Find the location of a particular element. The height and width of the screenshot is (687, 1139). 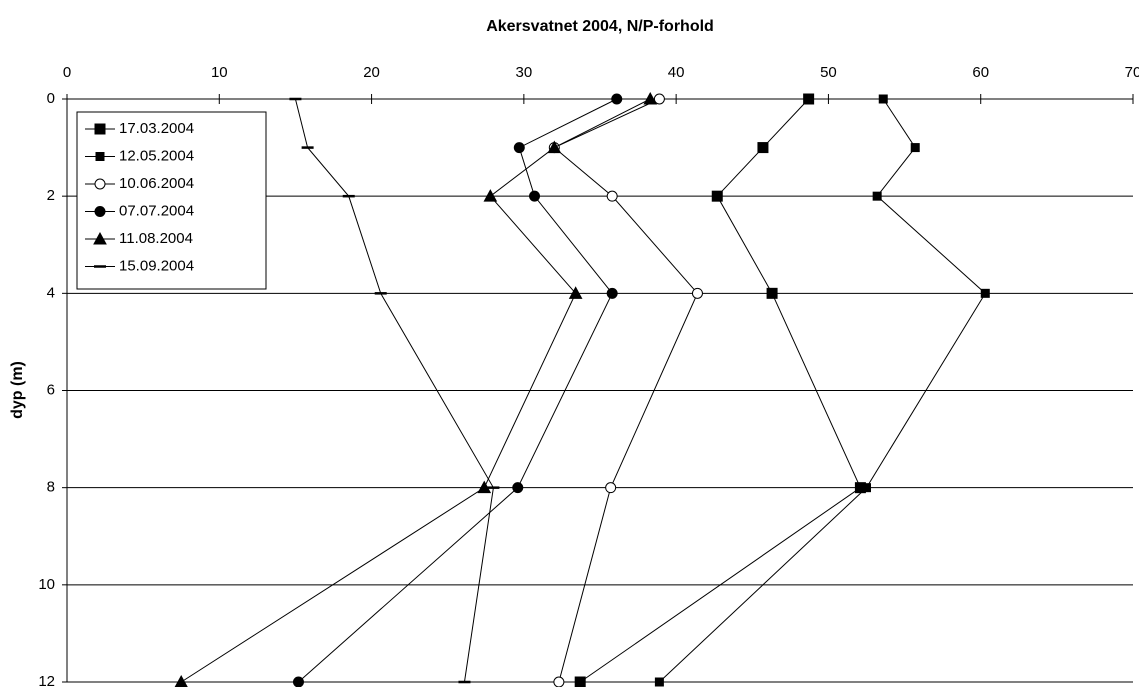

x-tick-label: 50 is located at coordinates (828, 72).